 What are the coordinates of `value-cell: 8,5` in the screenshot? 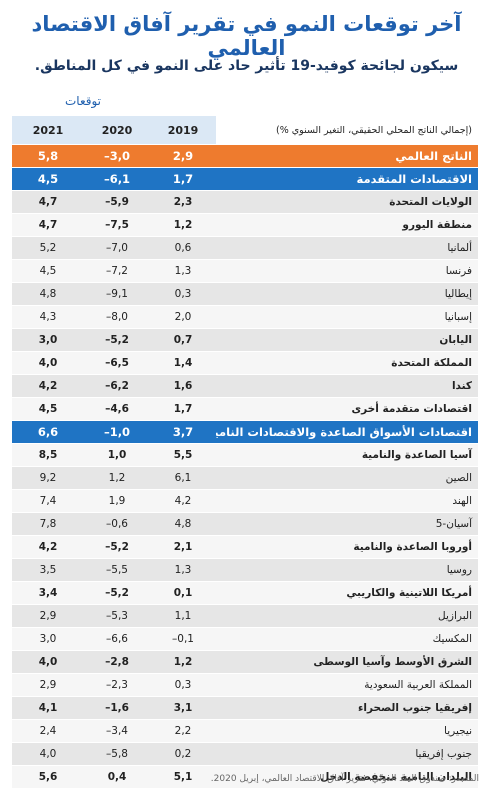 It's located at (48, 455).